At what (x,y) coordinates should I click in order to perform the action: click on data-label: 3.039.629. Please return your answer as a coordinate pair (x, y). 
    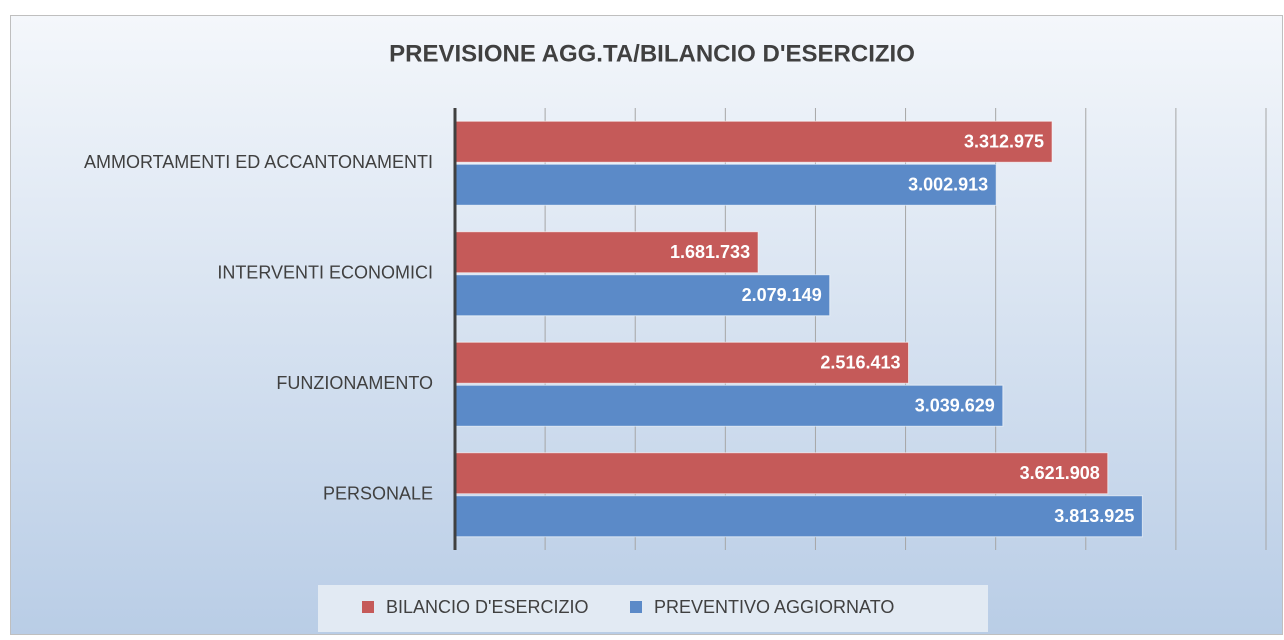
    Looking at the image, I should click on (955, 406).